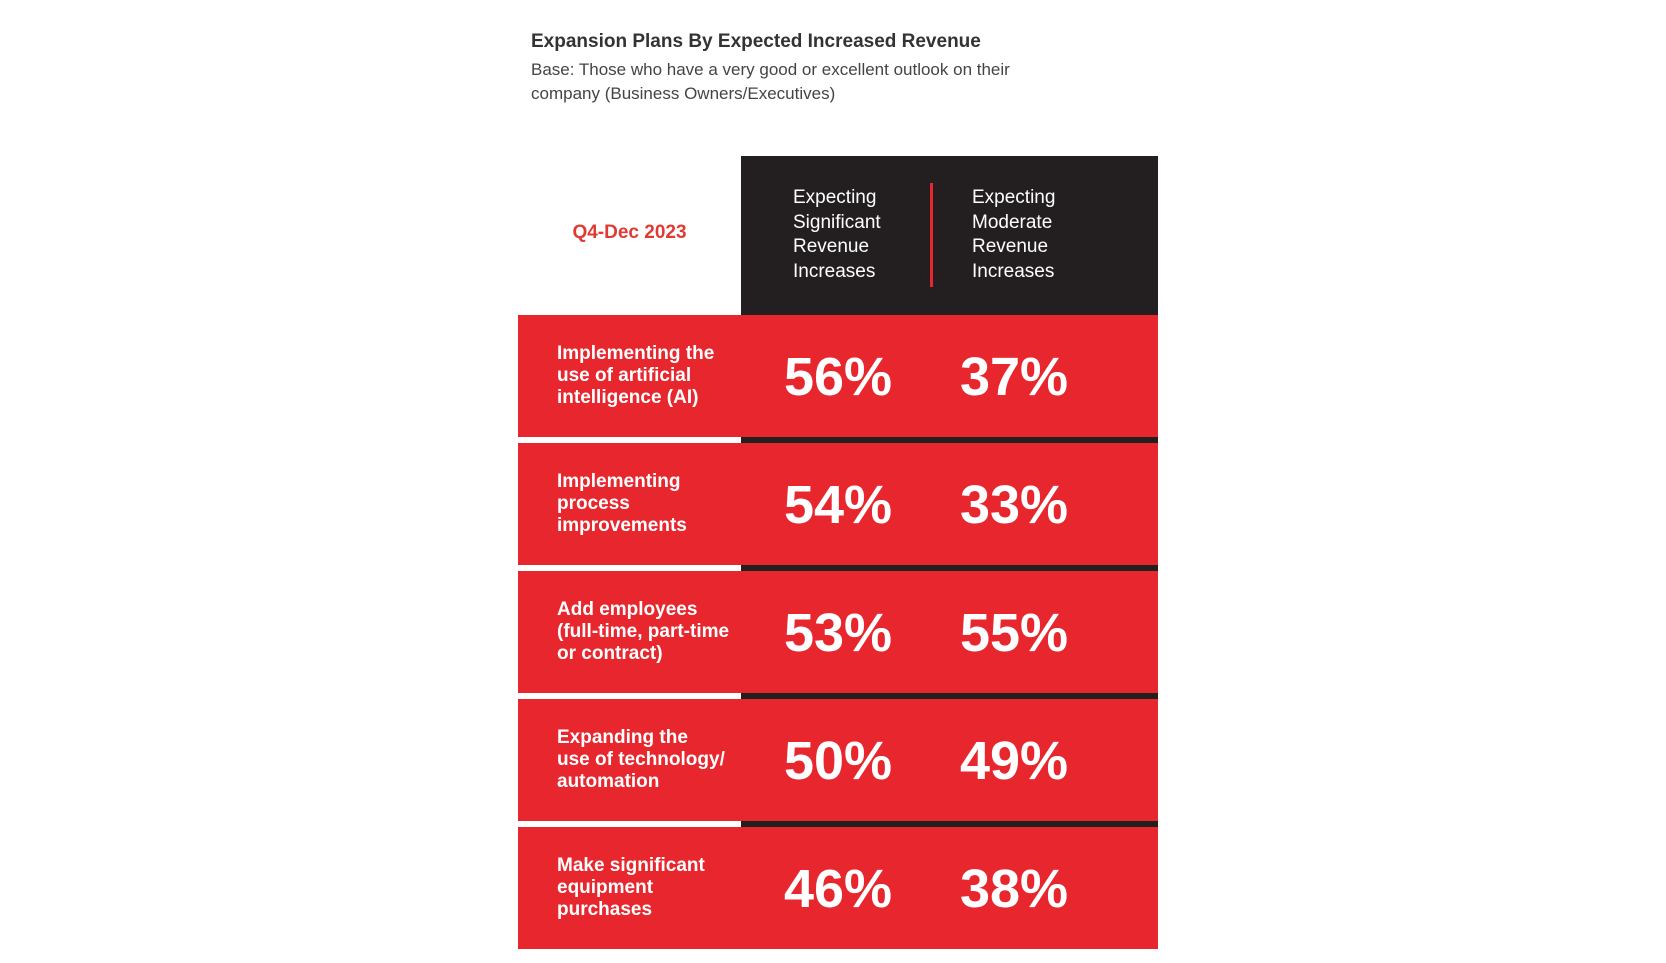 Image resolution: width=1666 pixels, height=963 pixels. What do you see at coordinates (949, 235) in the screenshot?
I see `header-panel` at bounding box center [949, 235].